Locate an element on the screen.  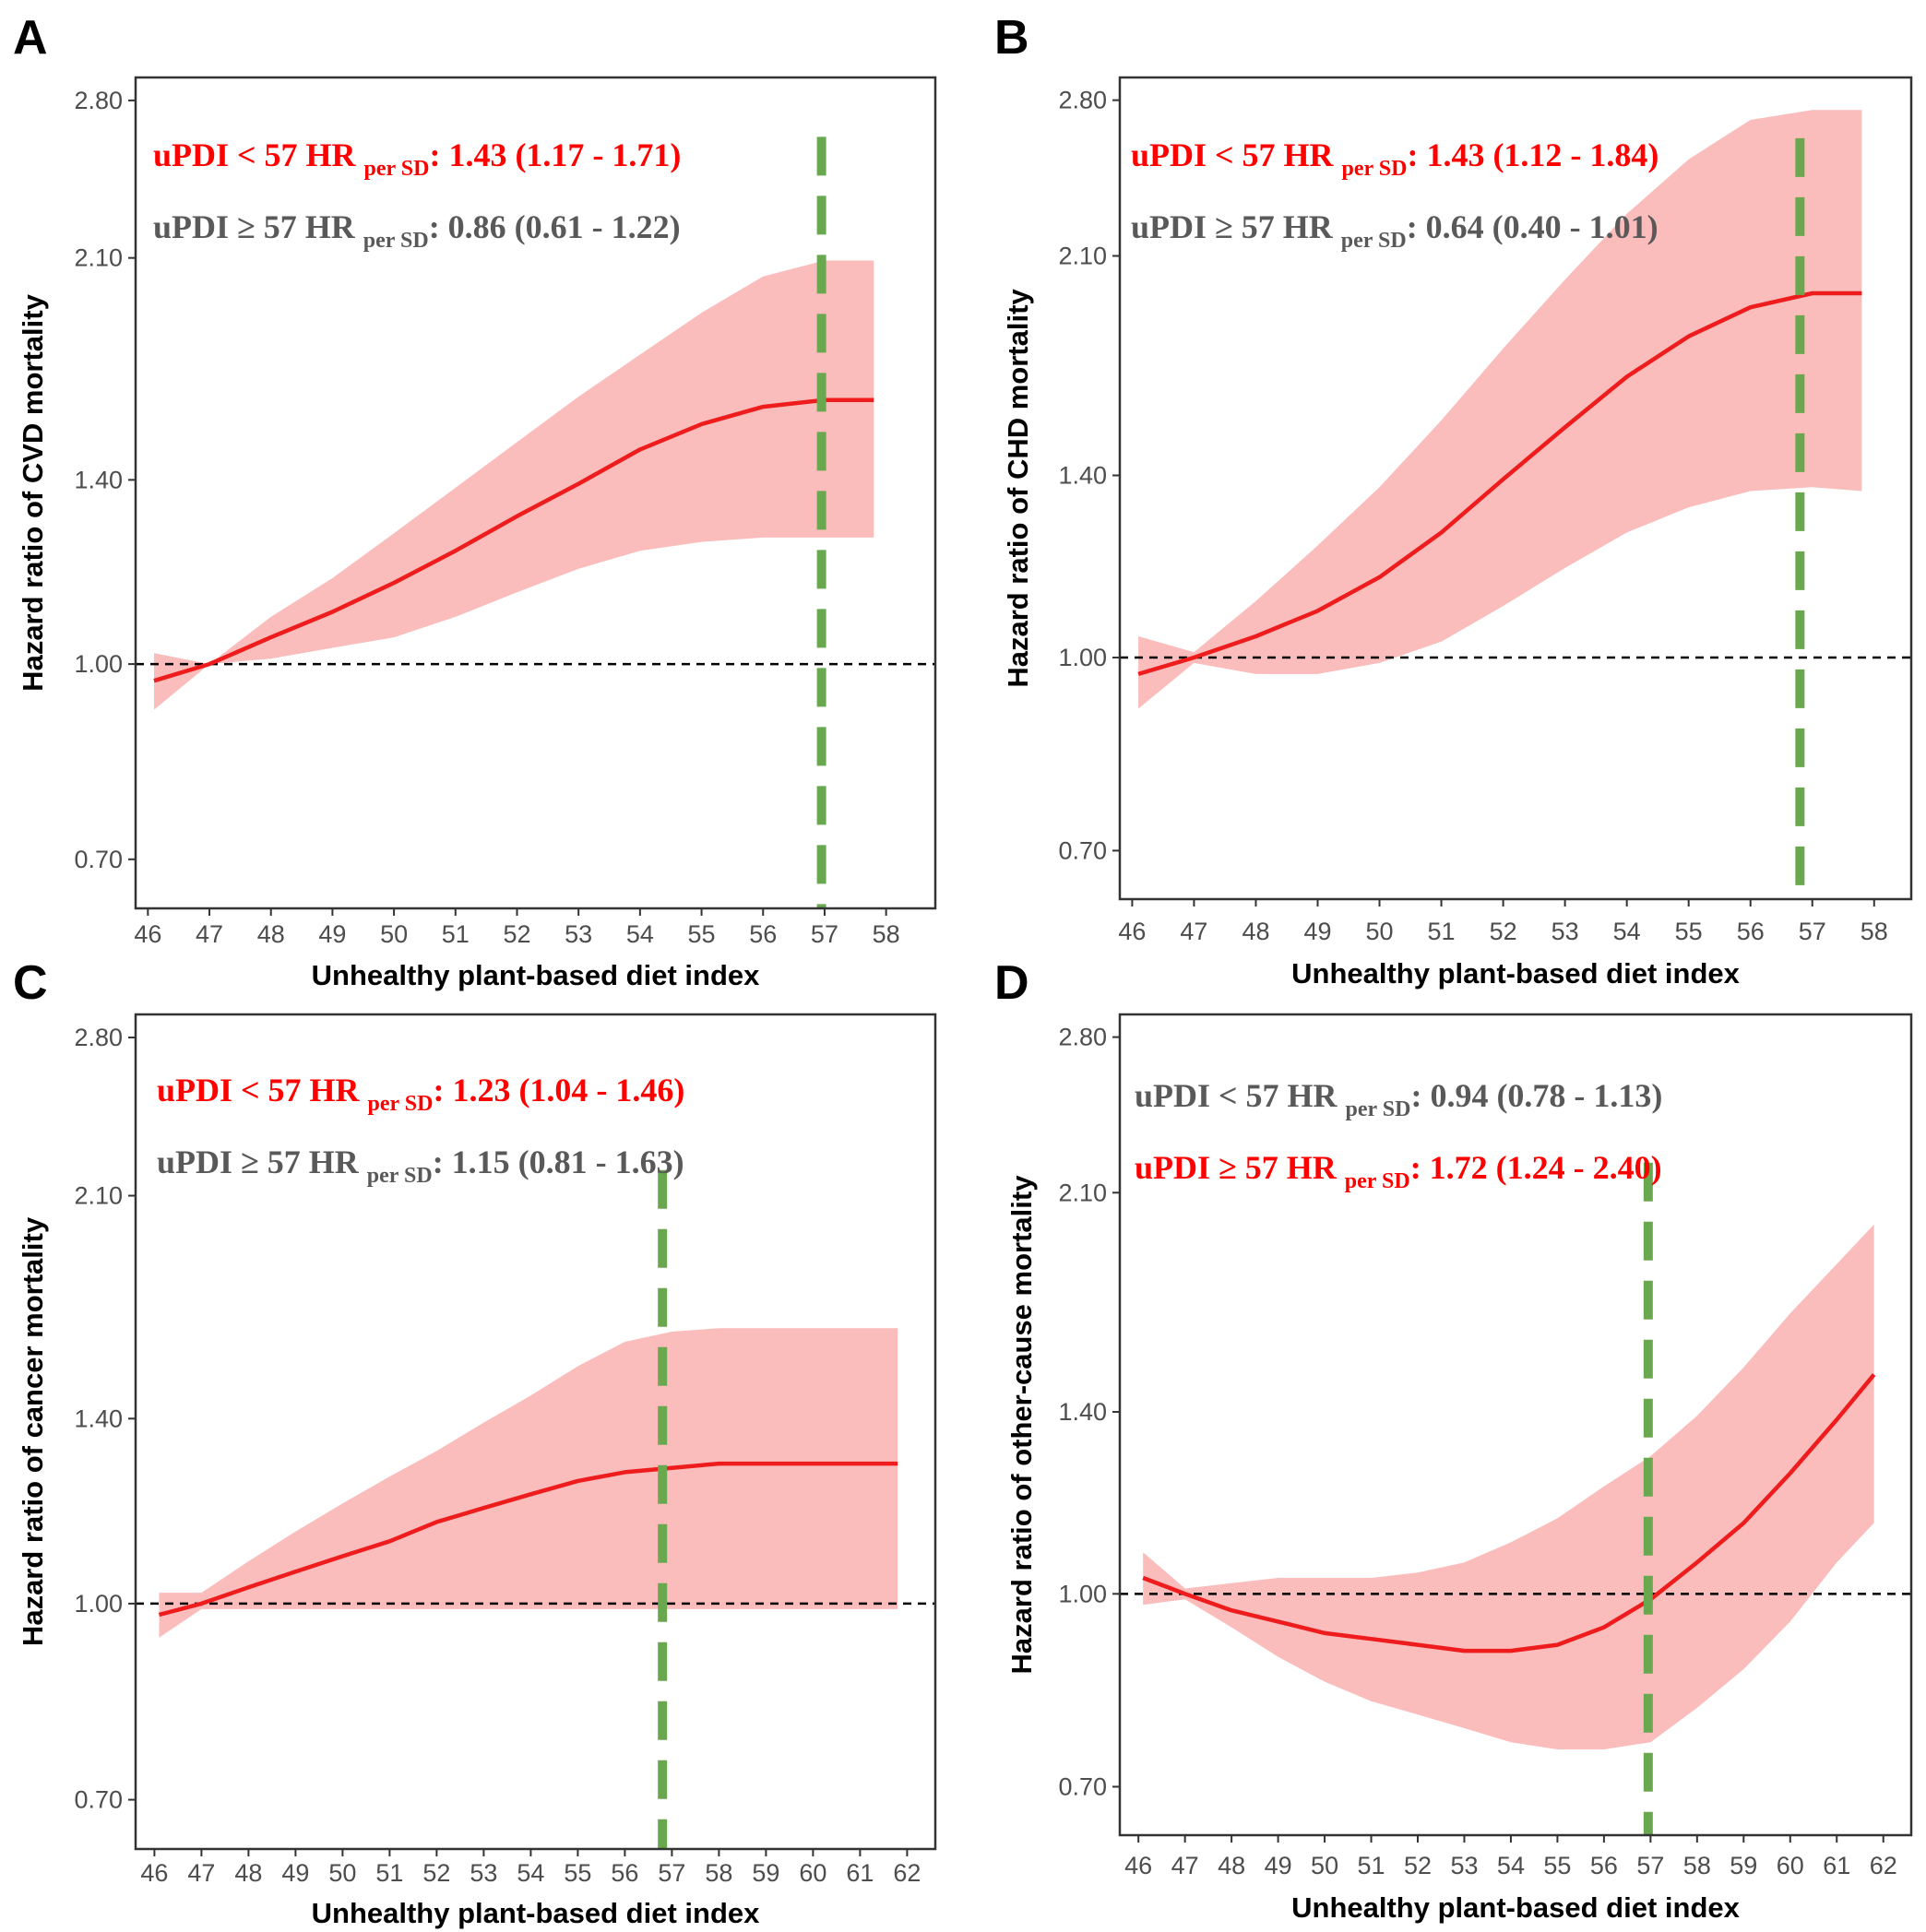
x-tick-label: 59 is located at coordinates (1743, 1865).